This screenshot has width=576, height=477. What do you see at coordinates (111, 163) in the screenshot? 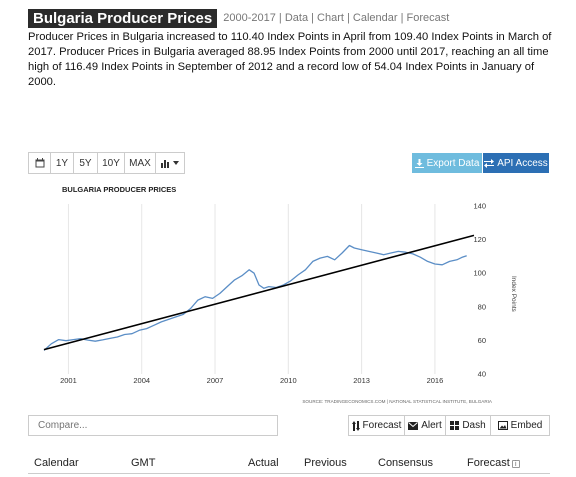
I see `range-10y-button: 10Y` at bounding box center [111, 163].